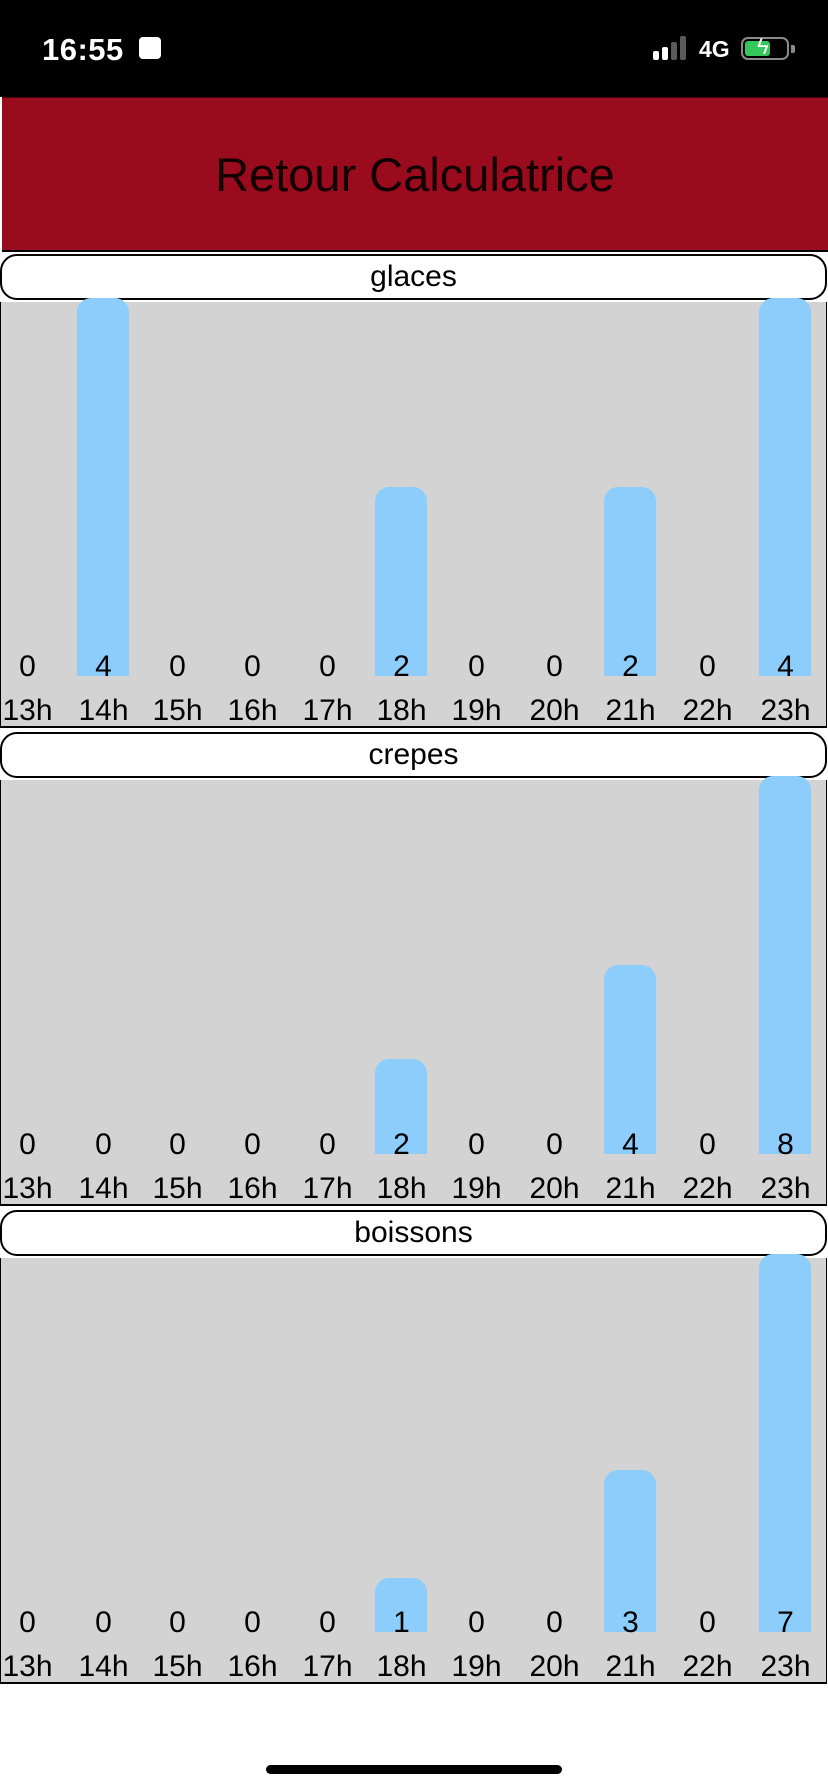 This screenshot has height=1792, width=828. Describe the element at coordinates (793, 49) in the screenshot. I see `battery-tip` at that location.